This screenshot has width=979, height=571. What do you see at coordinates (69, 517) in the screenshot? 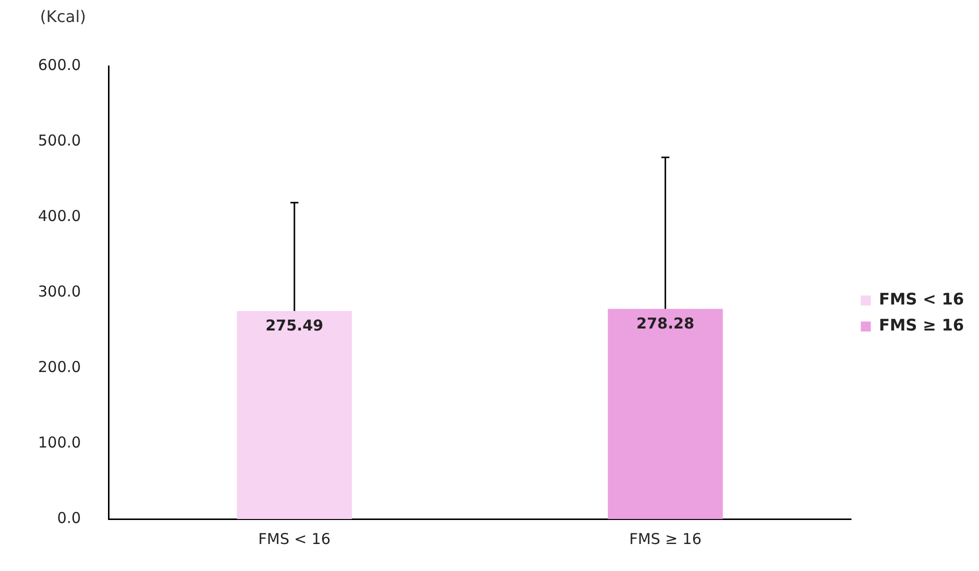
I see `y-tick-label: 0.0` at bounding box center [69, 517].